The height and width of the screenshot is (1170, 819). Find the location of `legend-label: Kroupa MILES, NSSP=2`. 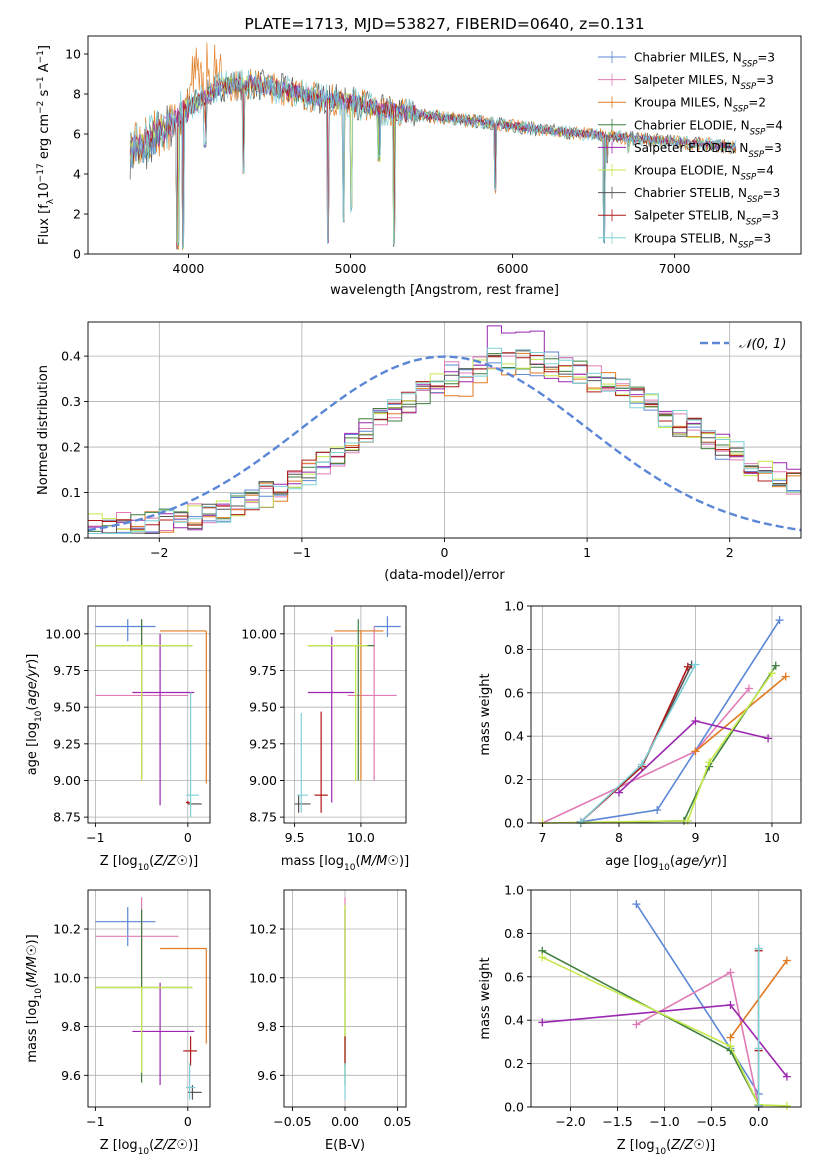

legend-label: Kroupa MILES, NSSP=2 is located at coordinates (700, 105).